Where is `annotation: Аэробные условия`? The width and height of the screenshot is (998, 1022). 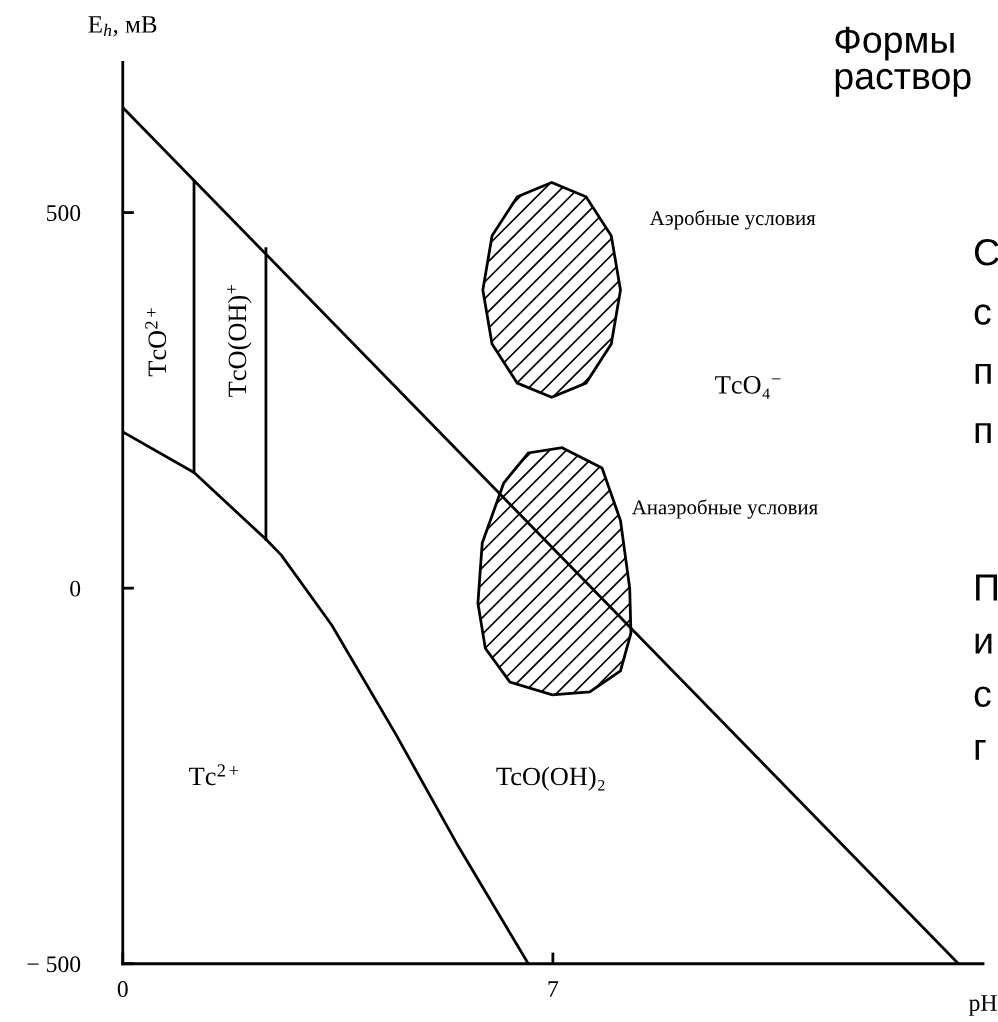 annotation: Аэробные условия is located at coordinates (732, 220).